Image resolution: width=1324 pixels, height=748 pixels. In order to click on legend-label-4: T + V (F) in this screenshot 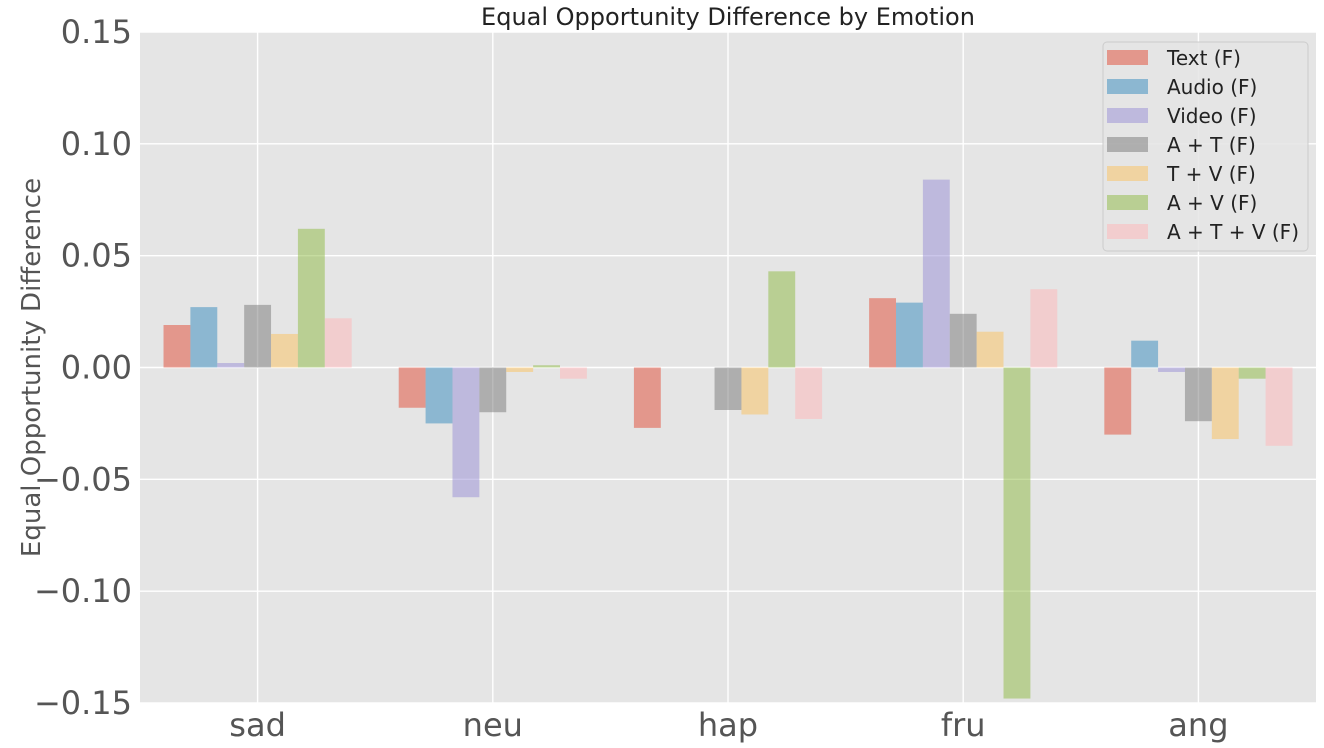, I will do `click(1211, 174)`.